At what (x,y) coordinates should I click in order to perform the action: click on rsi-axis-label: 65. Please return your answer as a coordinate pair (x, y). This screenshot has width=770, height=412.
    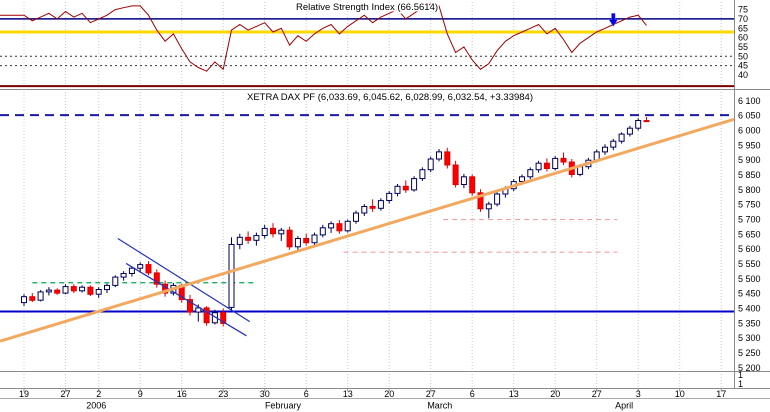
    Looking at the image, I should click on (743, 28).